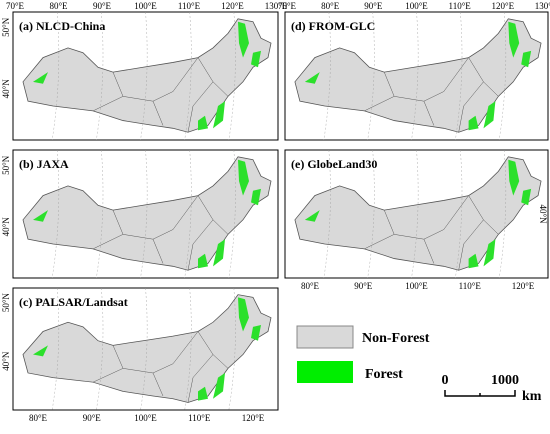 This screenshot has height=434, width=550. What do you see at coordinates (384, 374) in the screenshot?
I see `legend-label: Forest` at bounding box center [384, 374].